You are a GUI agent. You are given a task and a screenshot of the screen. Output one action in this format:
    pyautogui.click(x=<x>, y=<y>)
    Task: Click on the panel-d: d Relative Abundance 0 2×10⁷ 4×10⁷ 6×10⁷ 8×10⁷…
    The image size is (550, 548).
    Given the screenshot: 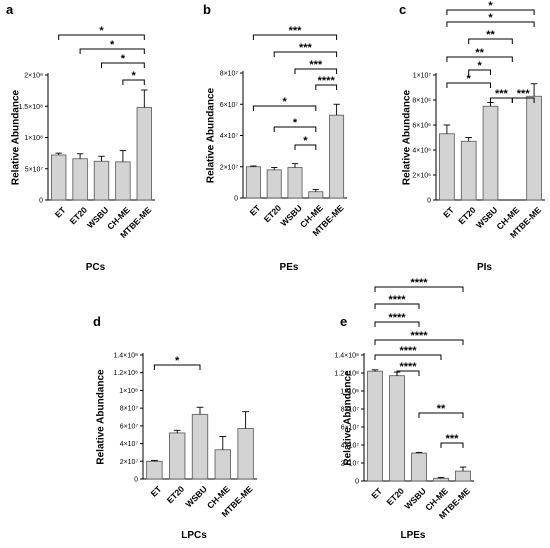 What is the action you would take?
    pyautogui.click(x=175, y=427)
    